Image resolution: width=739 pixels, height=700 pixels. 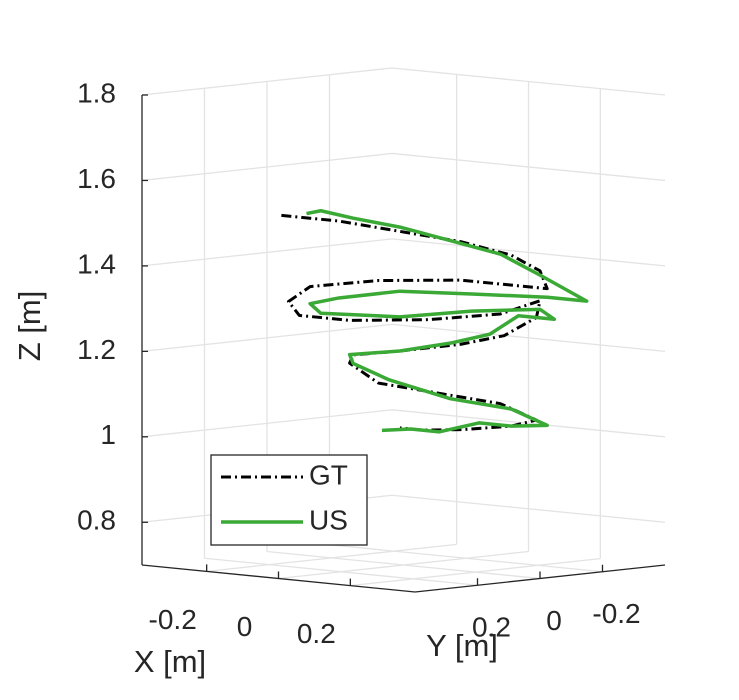 What do you see at coordinates (108, 434) in the screenshot?
I see `z-tick-label: 1` at bounding box center [108, 434].